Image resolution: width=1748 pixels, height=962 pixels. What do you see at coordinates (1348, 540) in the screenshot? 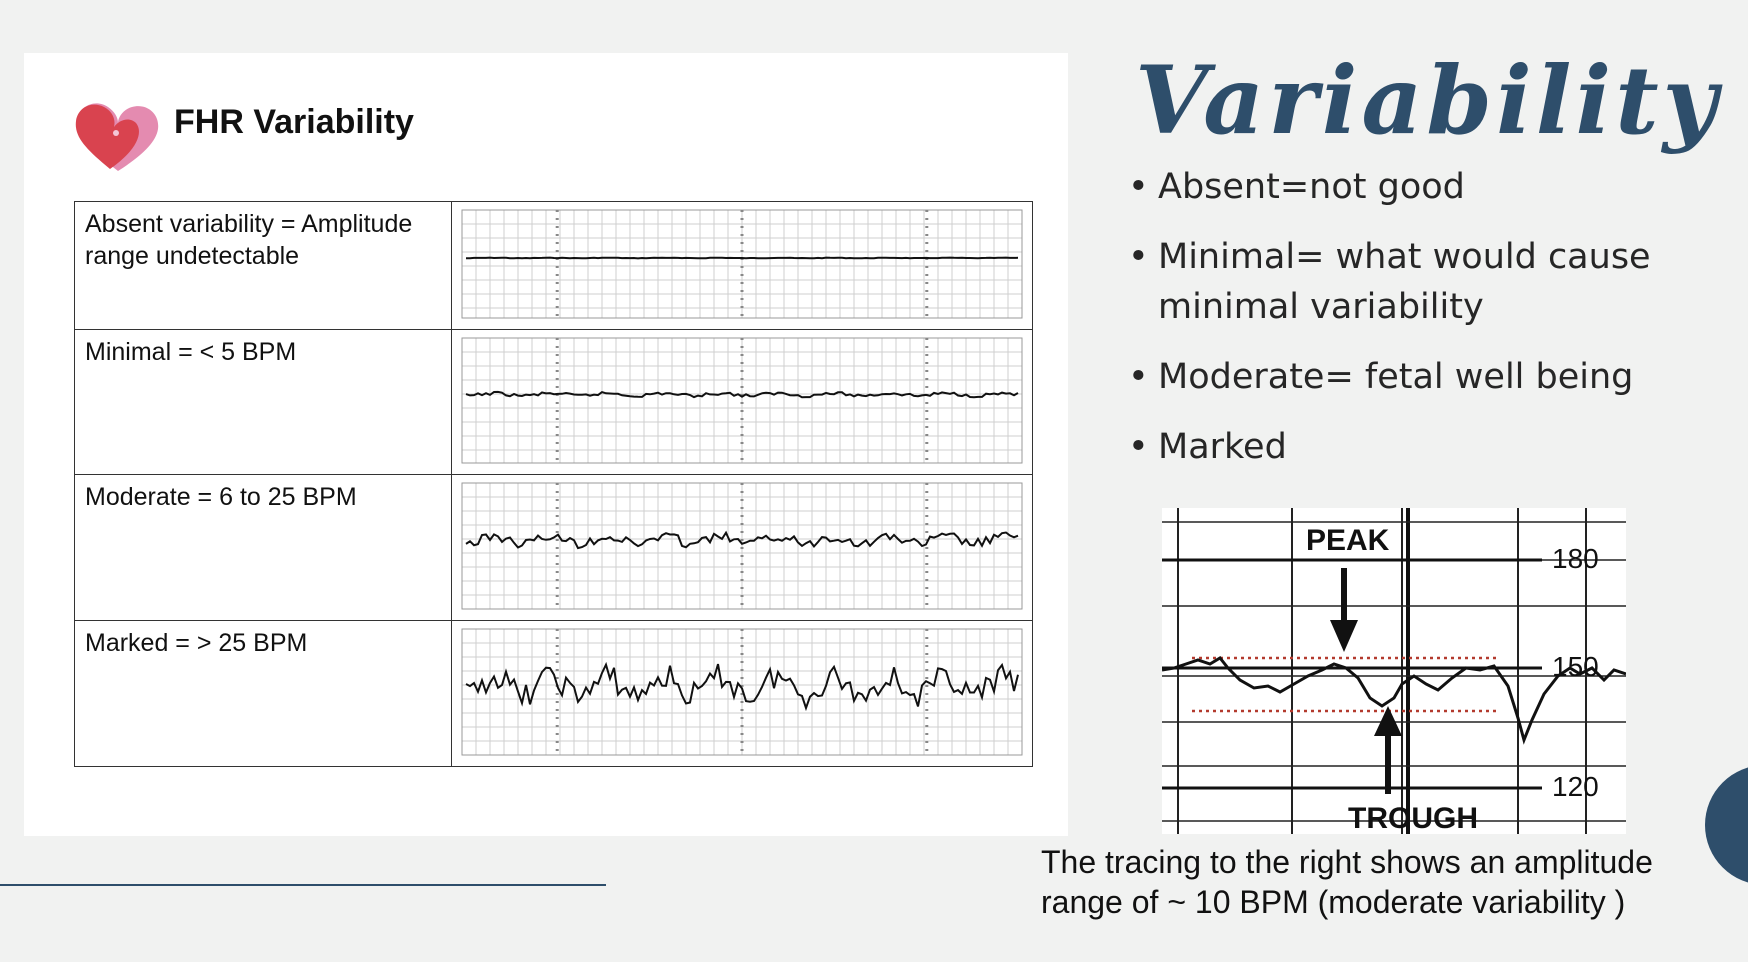
I see `peak-label: PEAK` at bounding box center [1348, 540].